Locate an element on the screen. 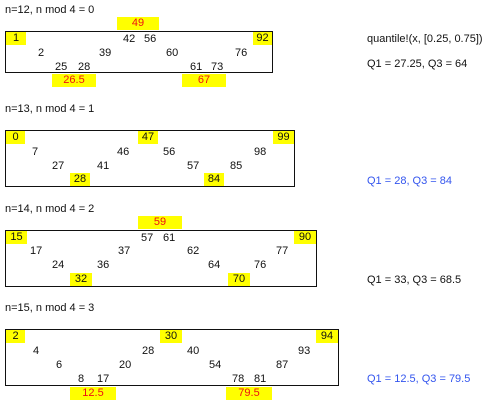 The height and width of the screenshot is (403, 500). section-title: n=12, n mod 4 = 0 is located at coordinates (50, 10).